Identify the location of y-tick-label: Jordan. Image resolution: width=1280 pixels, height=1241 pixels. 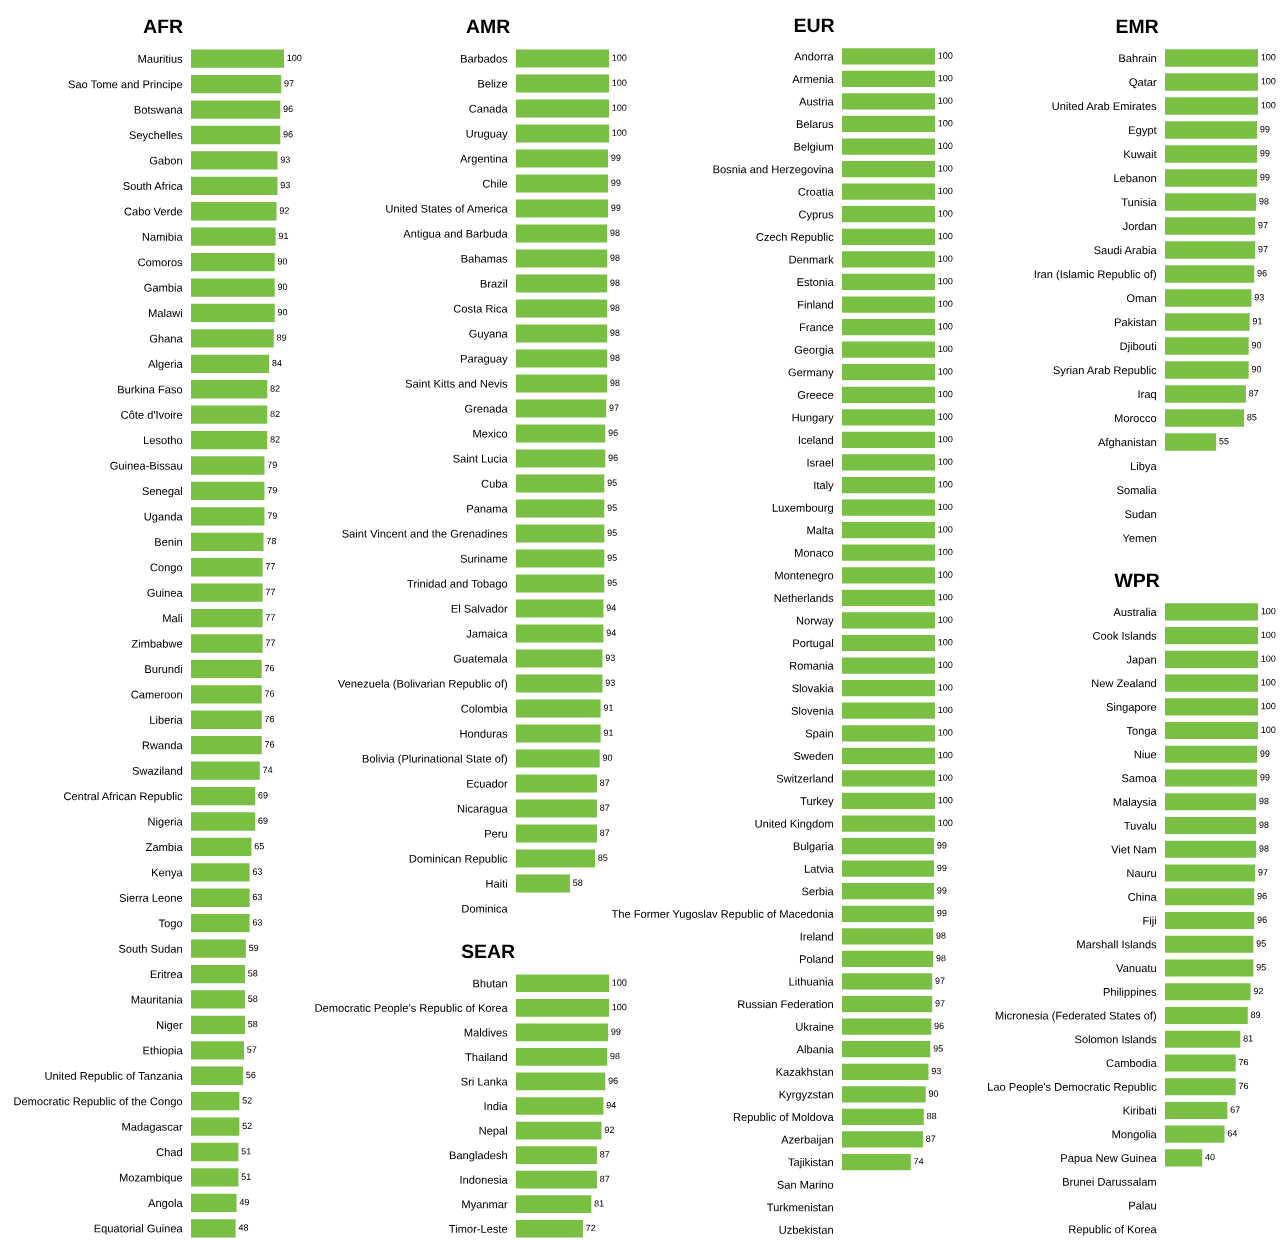
(1139, 226).